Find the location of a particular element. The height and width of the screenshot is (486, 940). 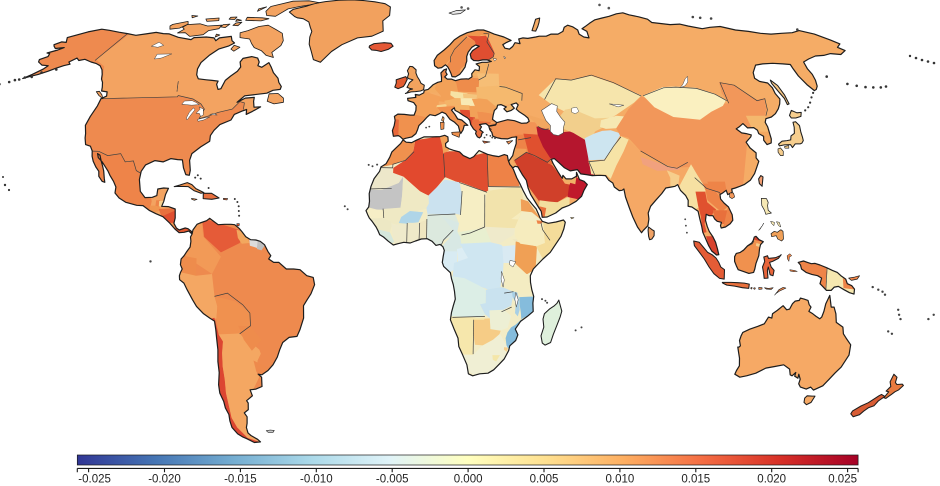

svg-text: -0.025 is located at coordinates (94, 480).